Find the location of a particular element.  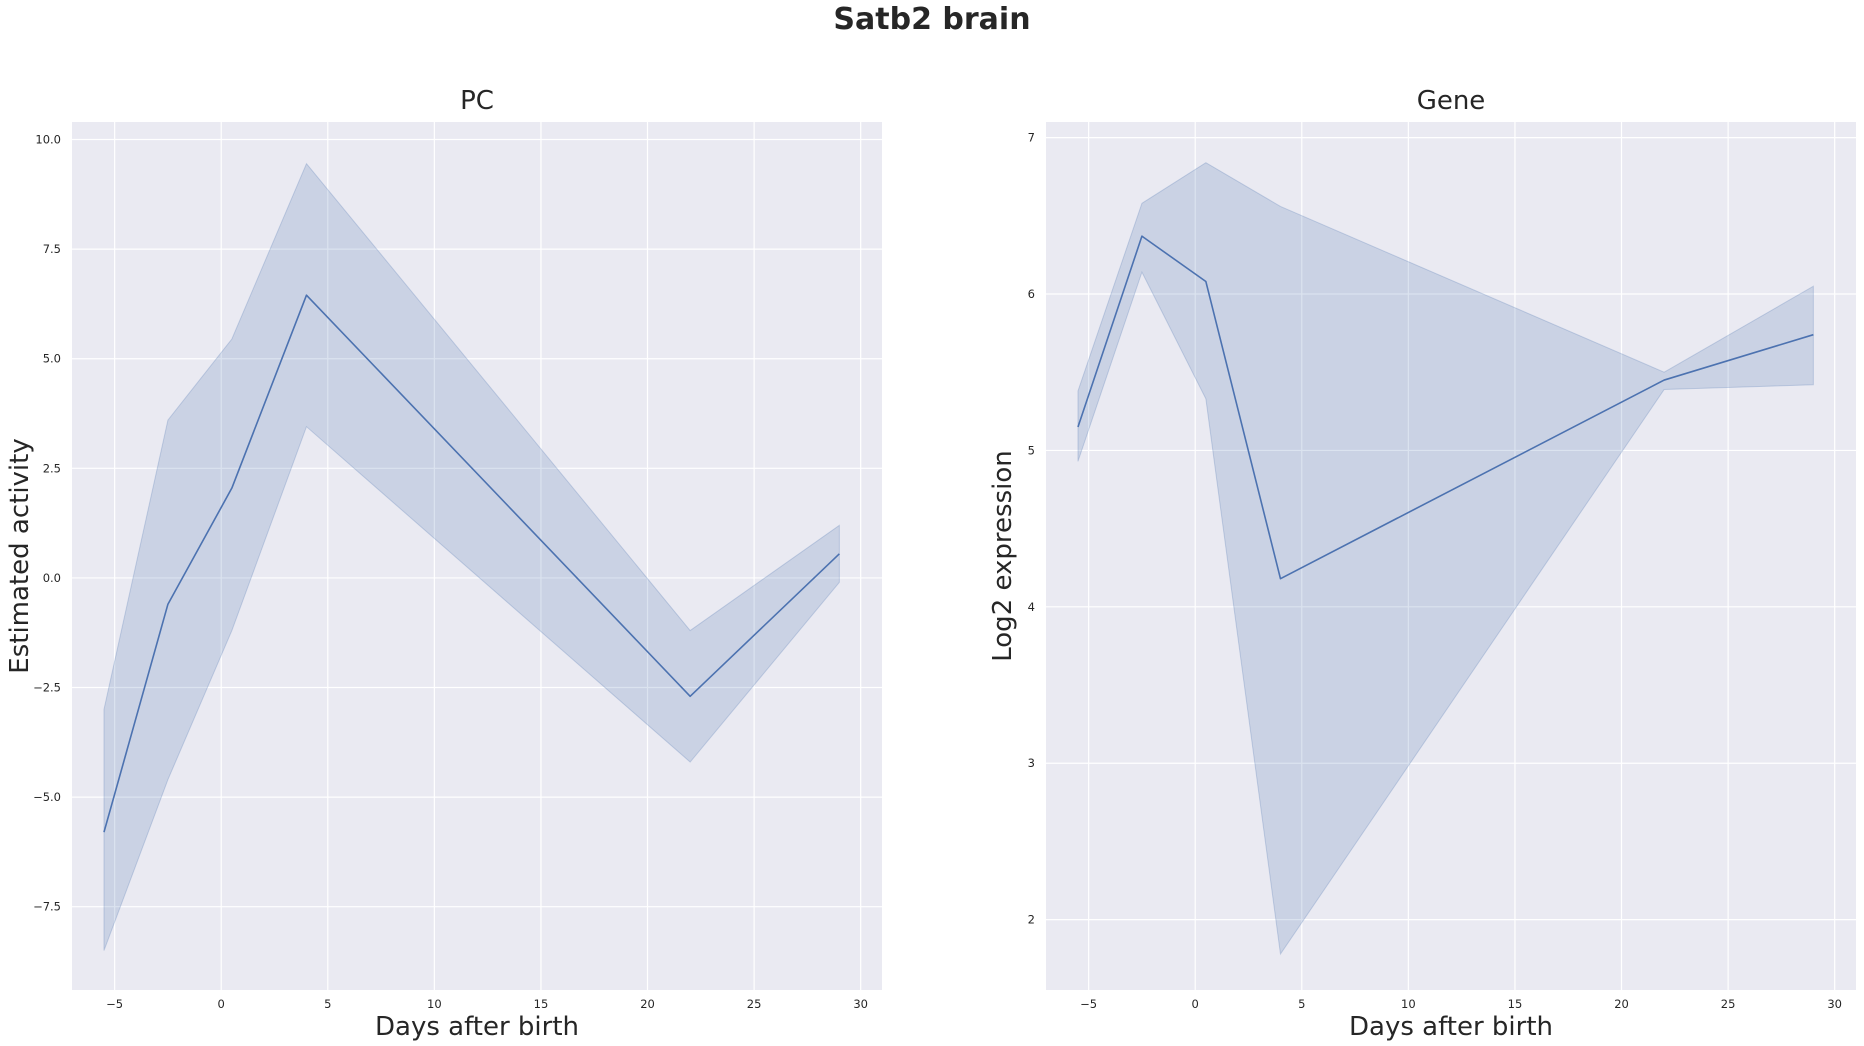

y-tick-label: 3 is located at coordinates (1031, 763).